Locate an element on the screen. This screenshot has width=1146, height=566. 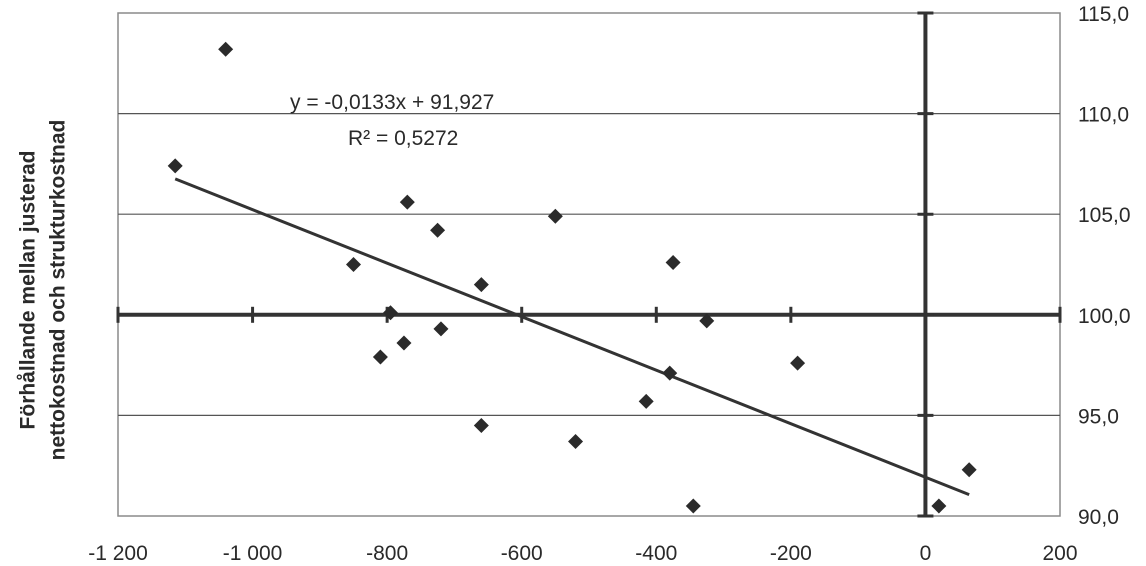
x-tick-label: 0 is located at coordinates (926, 553).